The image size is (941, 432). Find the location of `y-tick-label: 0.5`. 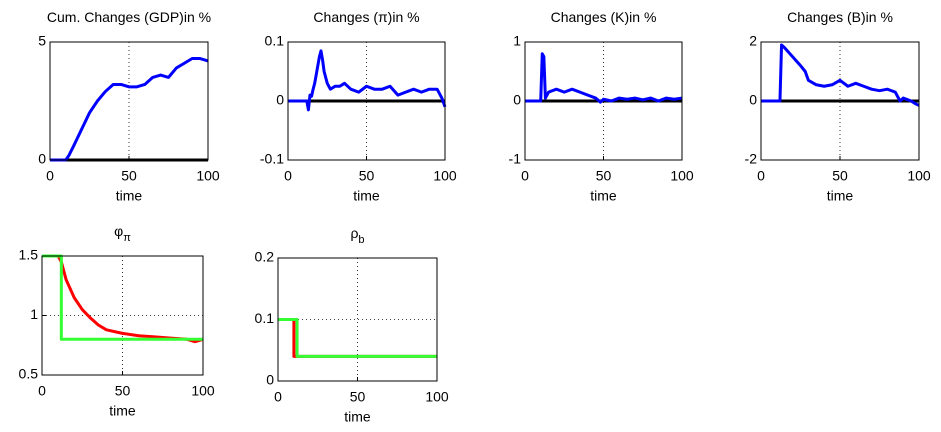

y-tick-label: 0.5 is located at coordinates (29, 374).